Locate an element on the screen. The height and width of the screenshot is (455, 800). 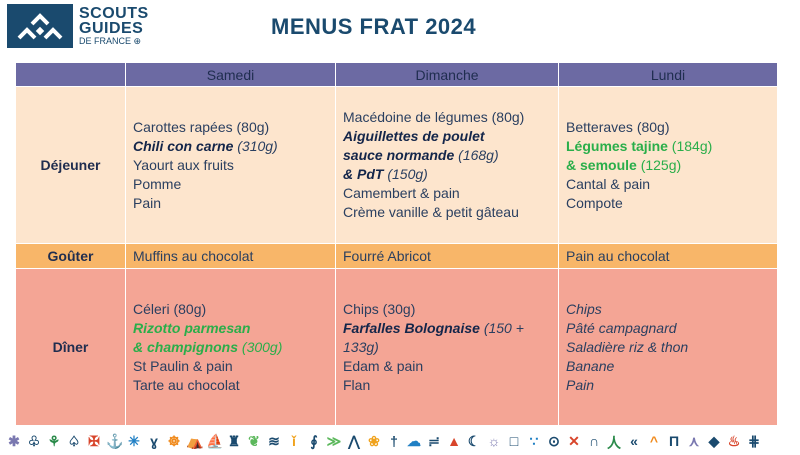
menu-item-text: Chips is located at coordinates (584, 308).